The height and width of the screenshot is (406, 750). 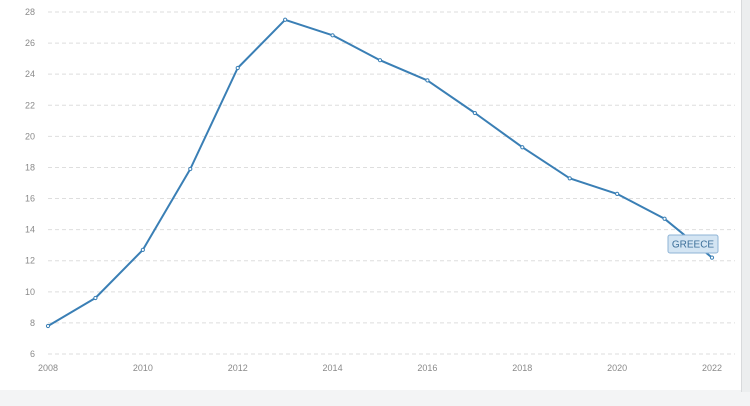 What do you see at coordinates (333, 368) in the screenshot?
I see `x-tick-label-2014: 2014` at bounding box center [333, 368].